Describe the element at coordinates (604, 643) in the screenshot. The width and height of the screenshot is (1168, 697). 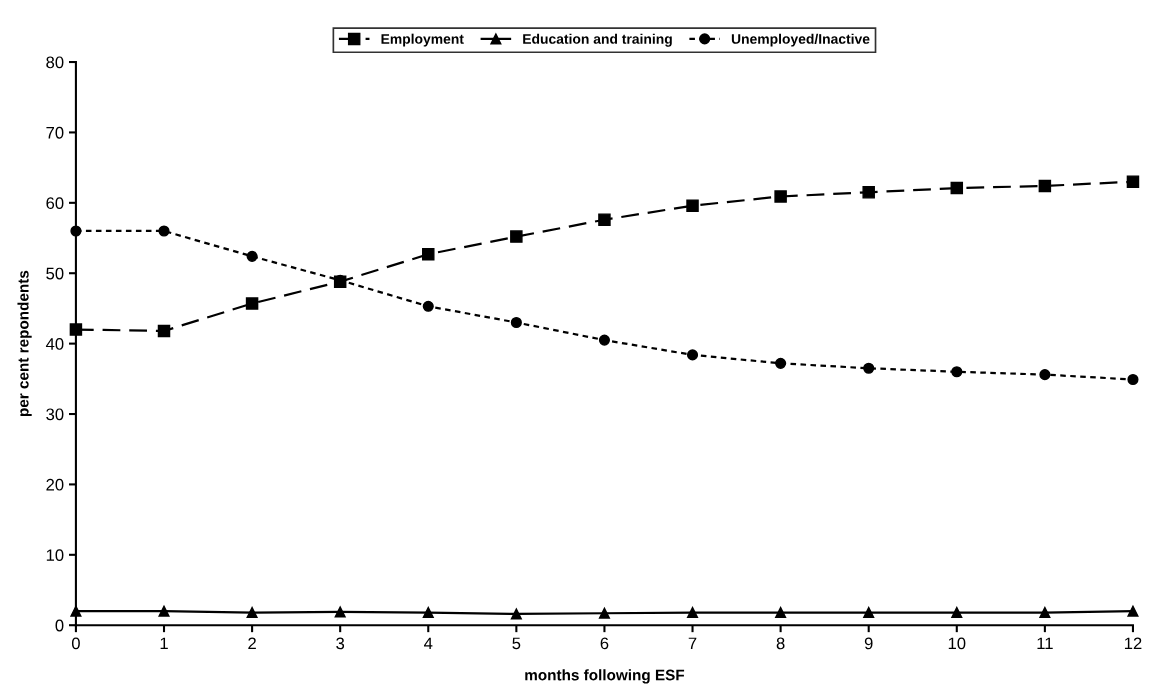
I see `x-tick-label: 6` at that location.